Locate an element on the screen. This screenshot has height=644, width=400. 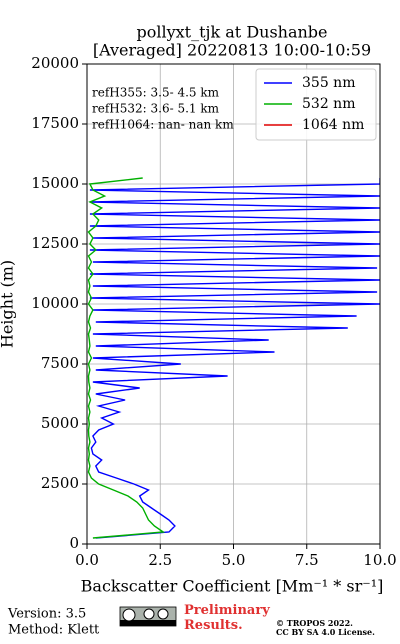
preliminary-note: Preliminary Results. is located at coordinates (227, 618).